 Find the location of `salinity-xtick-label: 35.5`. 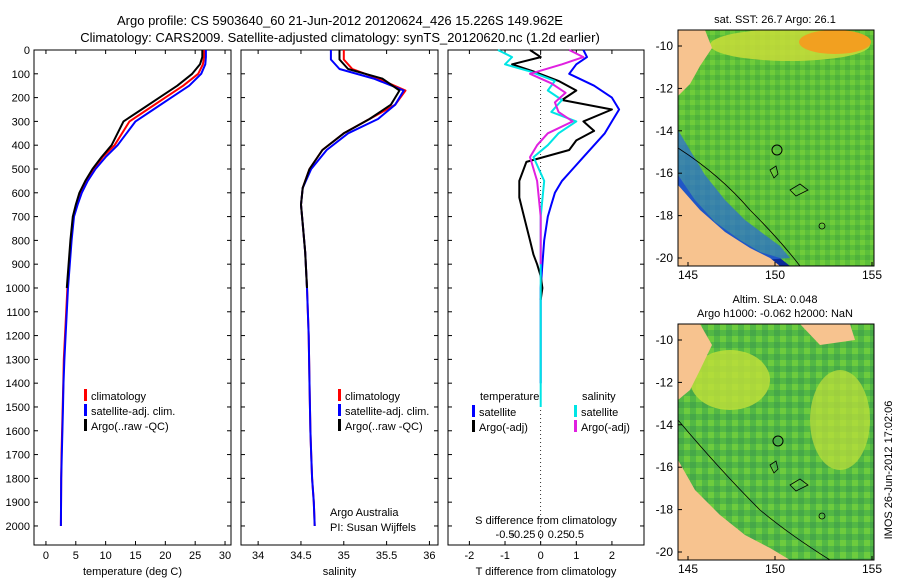

salinity-xtick-label: 35.5 is located at coordinates (386, 556).